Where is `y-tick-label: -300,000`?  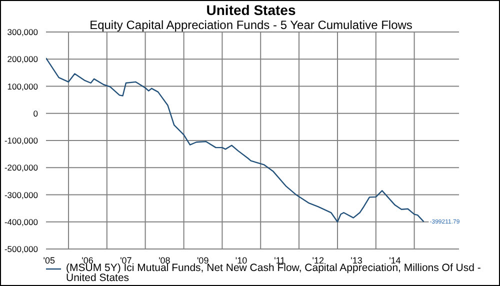
y-tick-label: -300,000 is located at coordinates (21, 195).